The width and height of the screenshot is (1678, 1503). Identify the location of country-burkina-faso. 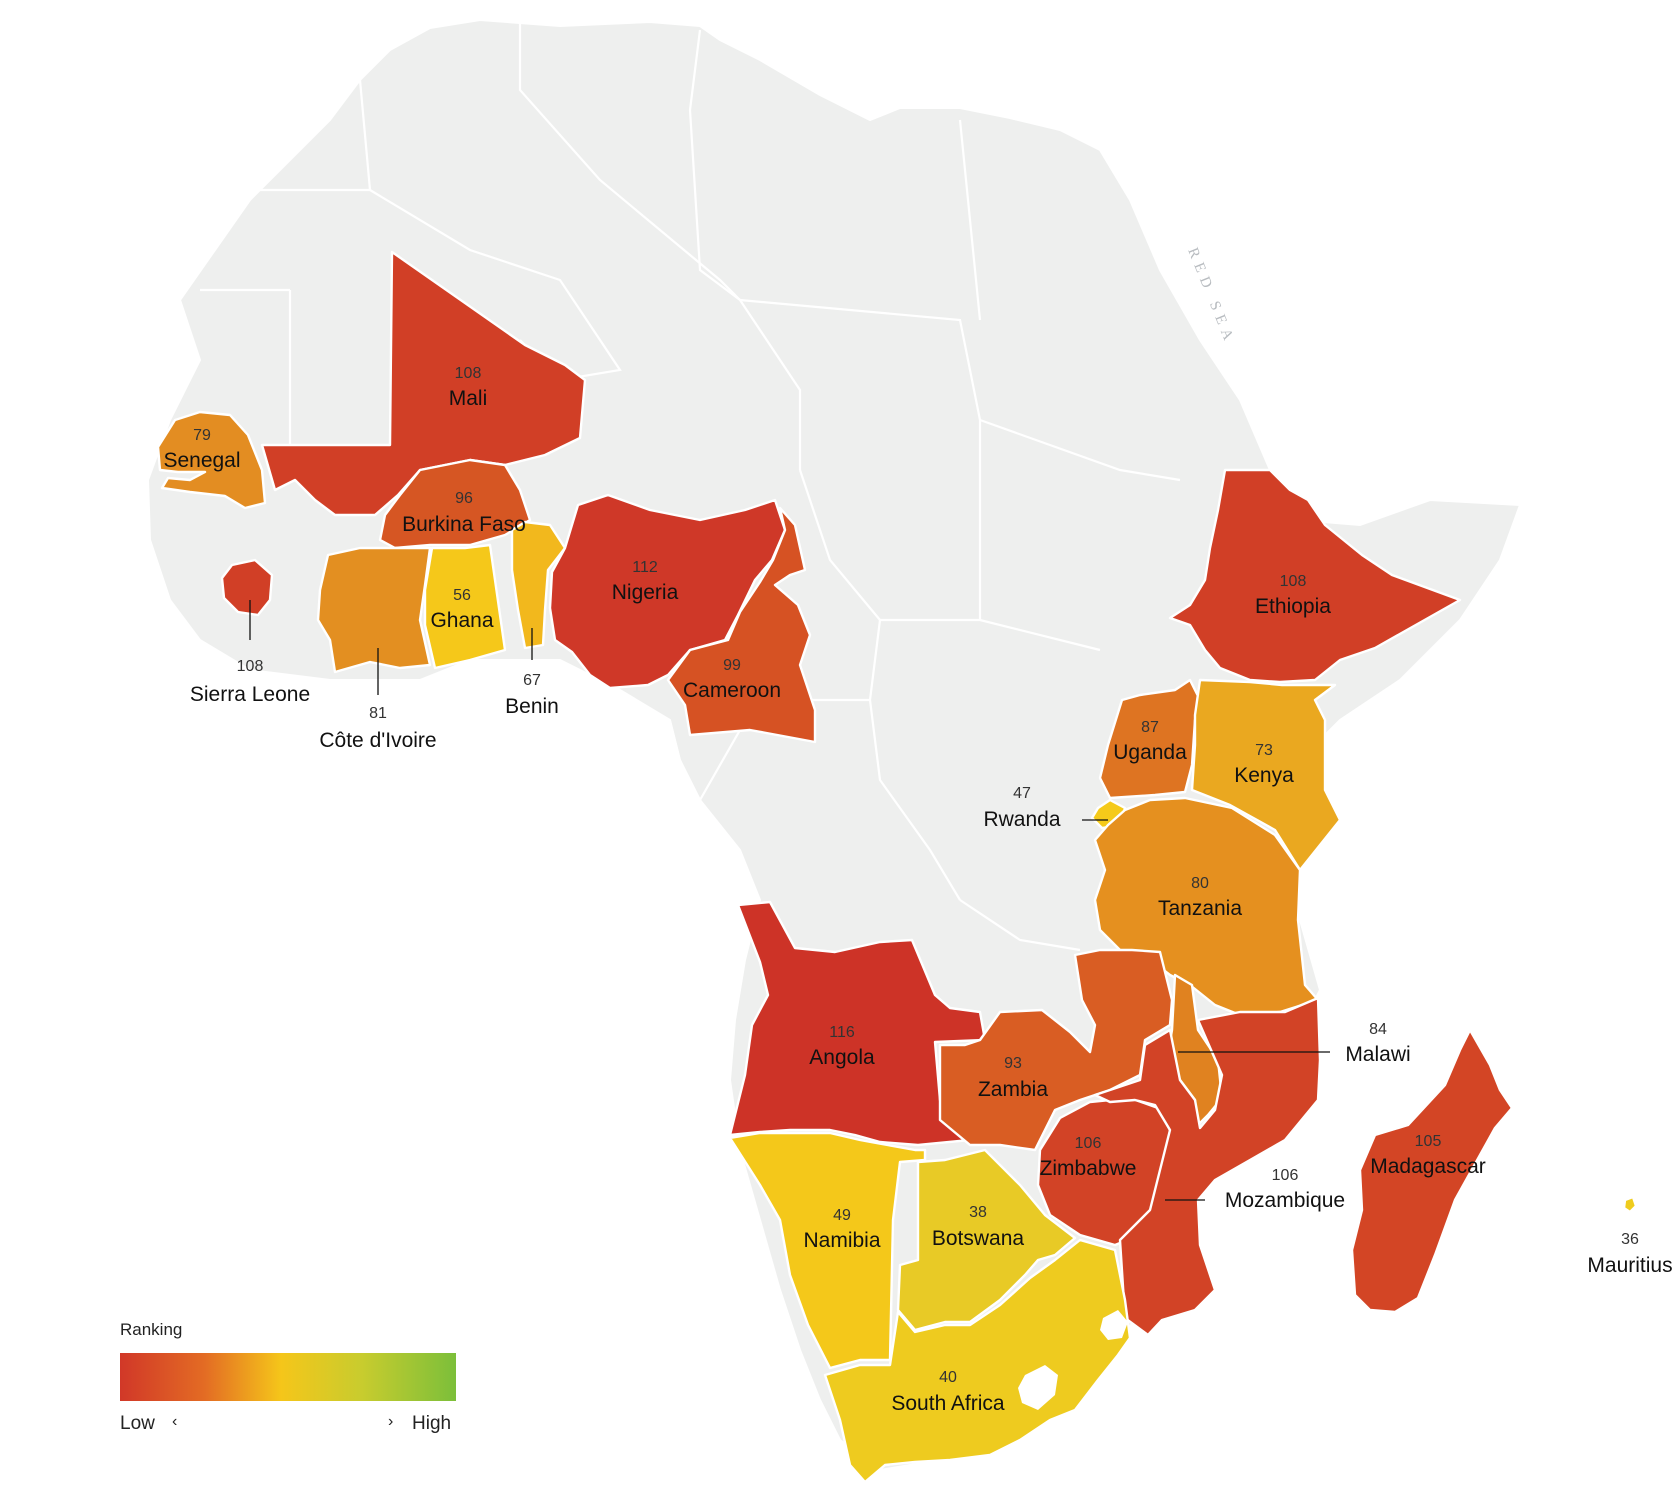
(455, 504).